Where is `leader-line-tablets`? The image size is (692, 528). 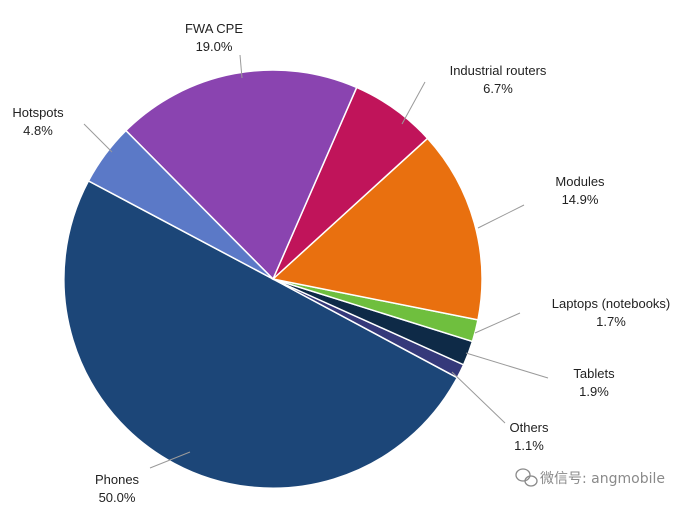 leader-line-tablets is located at coordinates (507, 365).